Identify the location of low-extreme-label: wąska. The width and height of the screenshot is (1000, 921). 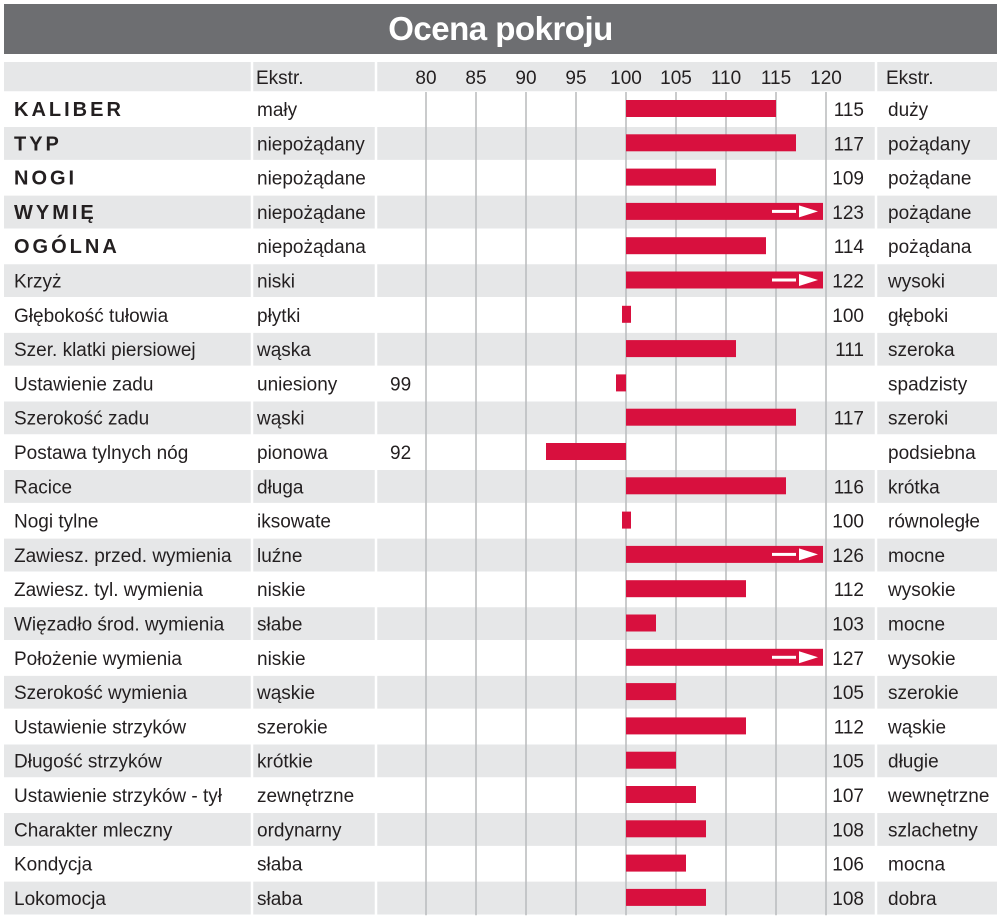
(283, 350).